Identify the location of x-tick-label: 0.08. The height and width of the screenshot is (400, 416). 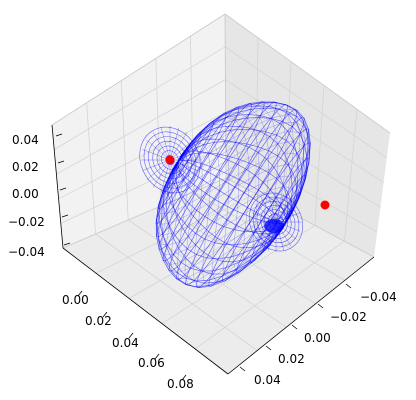
(180, 384).